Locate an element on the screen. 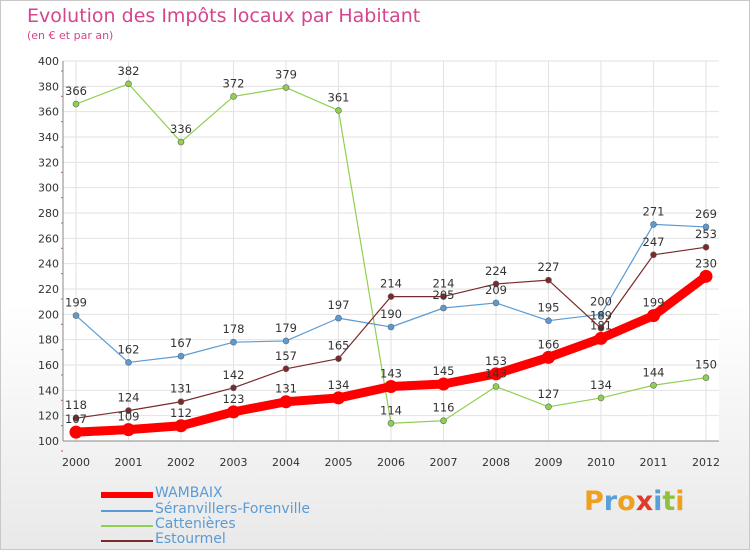 This screenshot has height=550, width=750. data-label-3: 124 is located at coordinates (129, 398).